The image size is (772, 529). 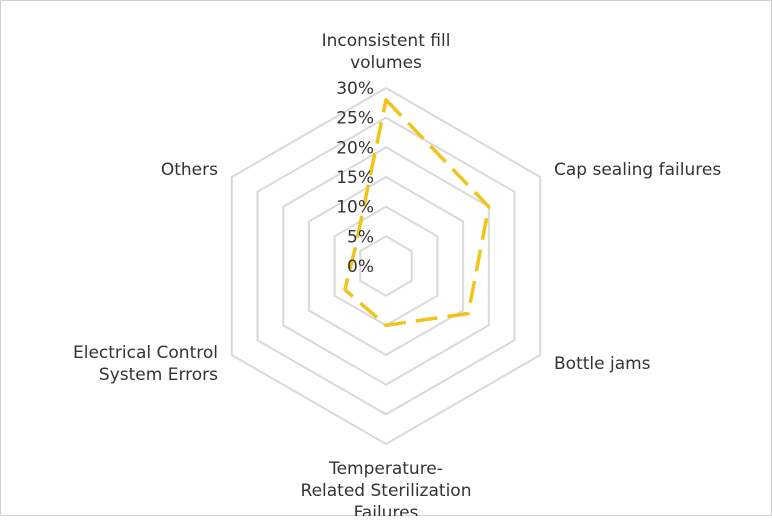 I want to click on category-label-line: Cap sealing failures, so click(x=637, y=170).